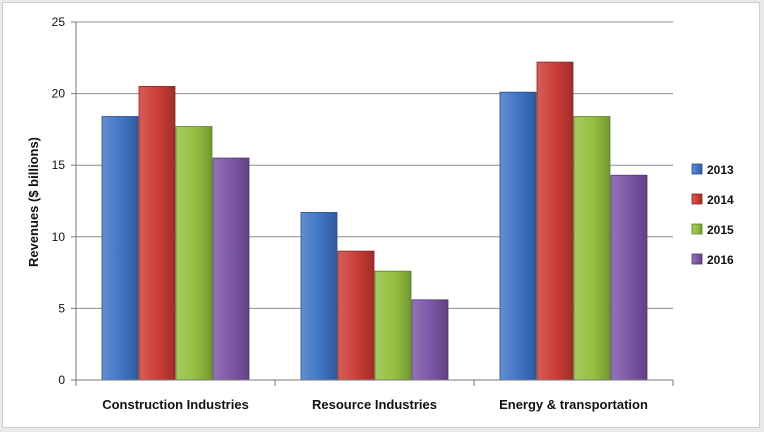 The image size is (764, 432). What do you see at coordinates (61, 380) in the screenshot?
I see `y-tick-label: 0` at bounding box center [61, 380].